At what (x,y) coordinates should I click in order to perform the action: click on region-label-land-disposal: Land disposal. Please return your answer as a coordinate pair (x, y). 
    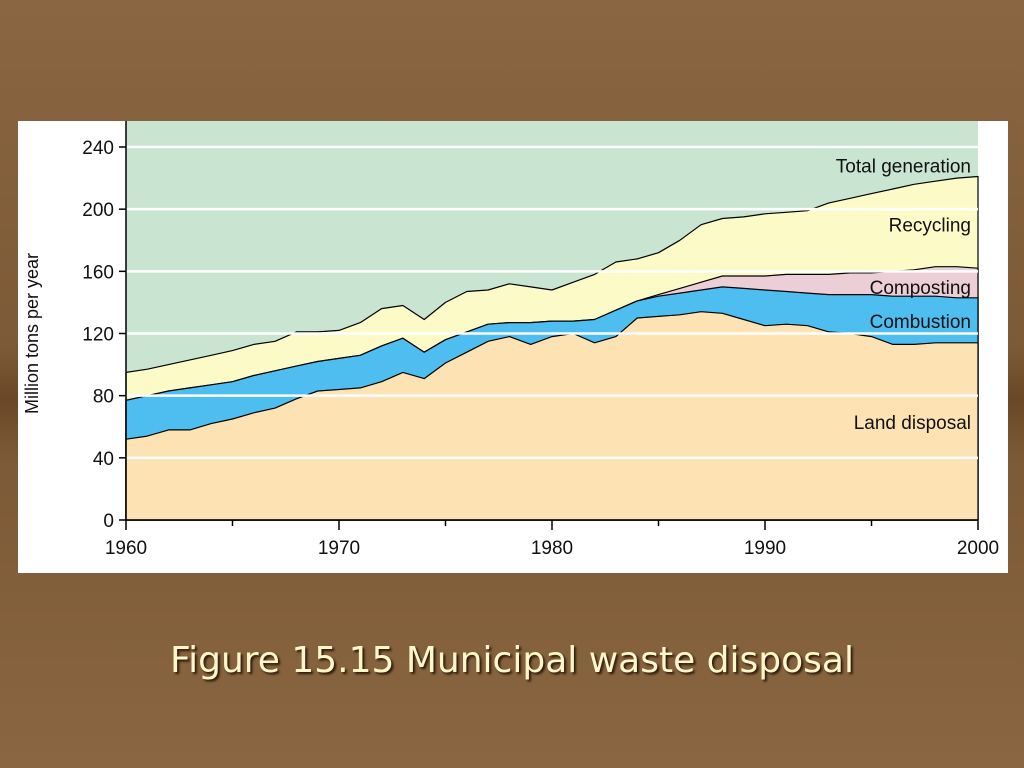
    Looking at the image, I should click on (912, 423).